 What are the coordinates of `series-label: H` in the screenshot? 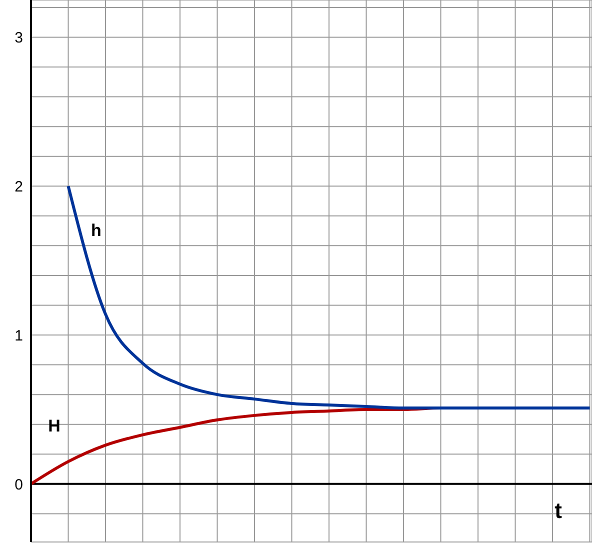 It's located at (54, 426).